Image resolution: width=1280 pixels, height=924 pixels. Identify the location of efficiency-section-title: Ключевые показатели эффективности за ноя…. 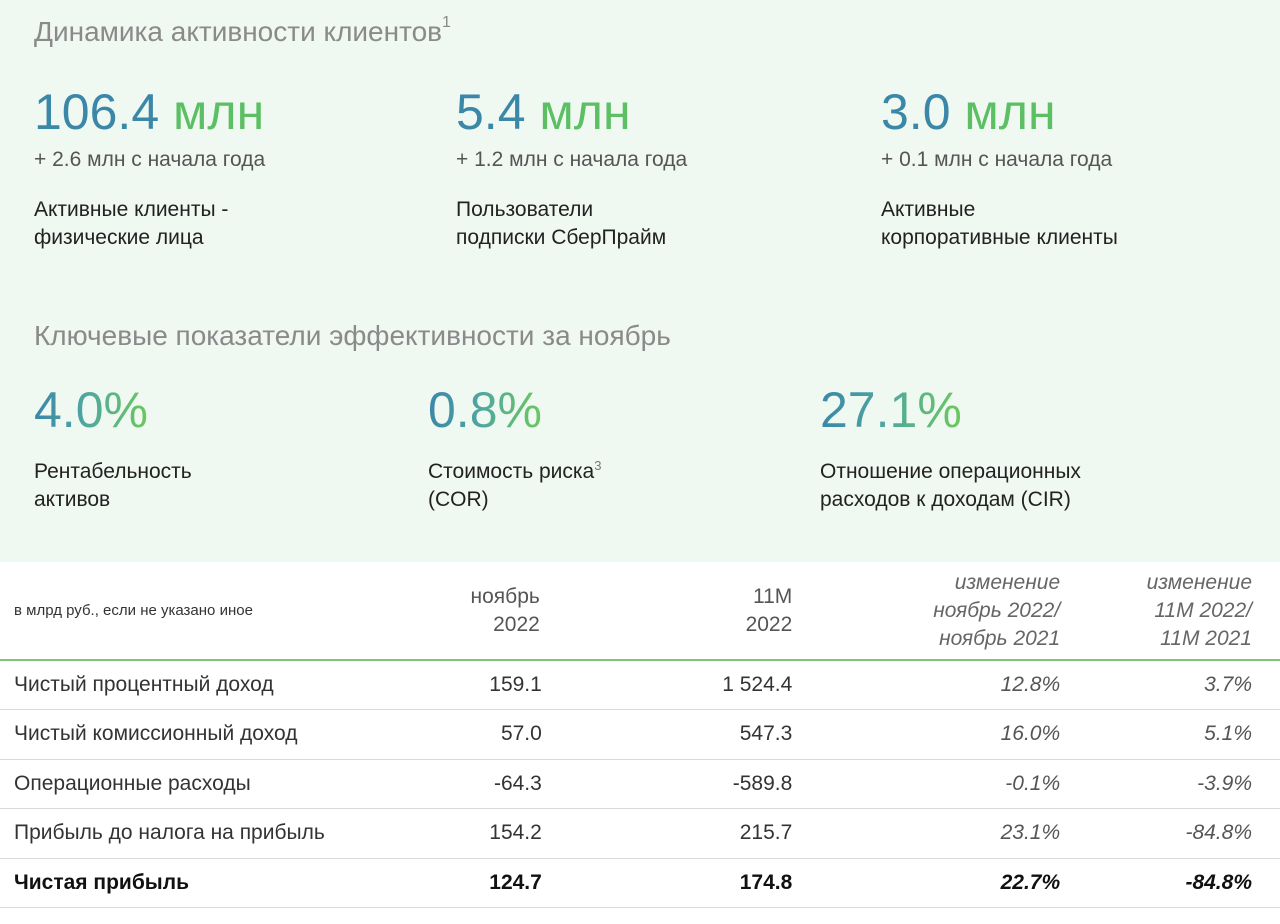
(352, 335).